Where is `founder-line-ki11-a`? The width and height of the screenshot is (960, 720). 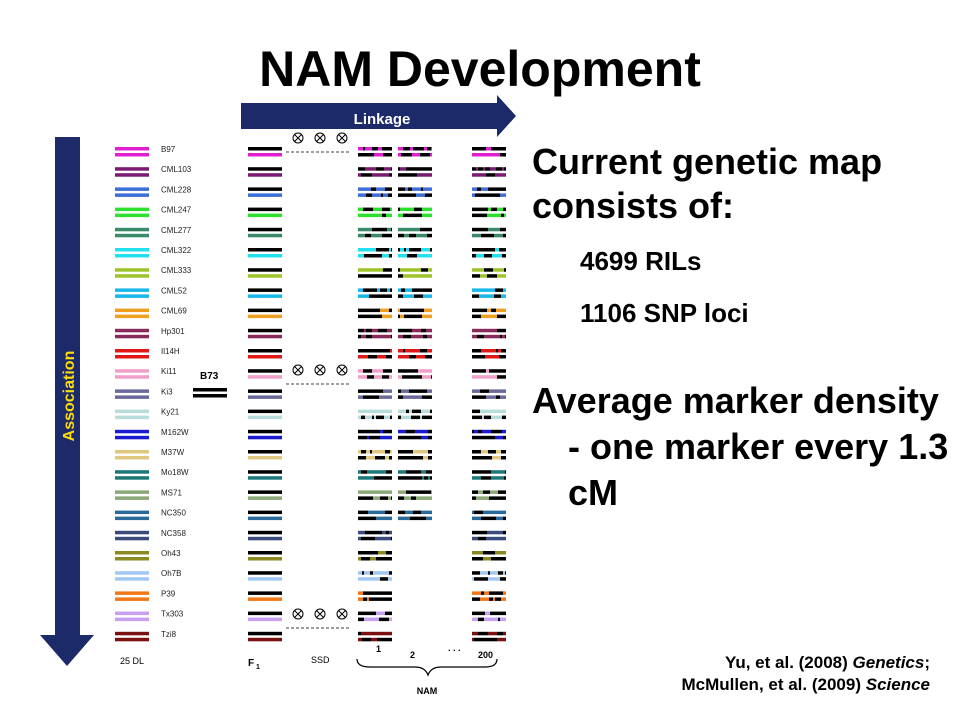
founder-line-ki11-a is located at coordinates (132, 371).